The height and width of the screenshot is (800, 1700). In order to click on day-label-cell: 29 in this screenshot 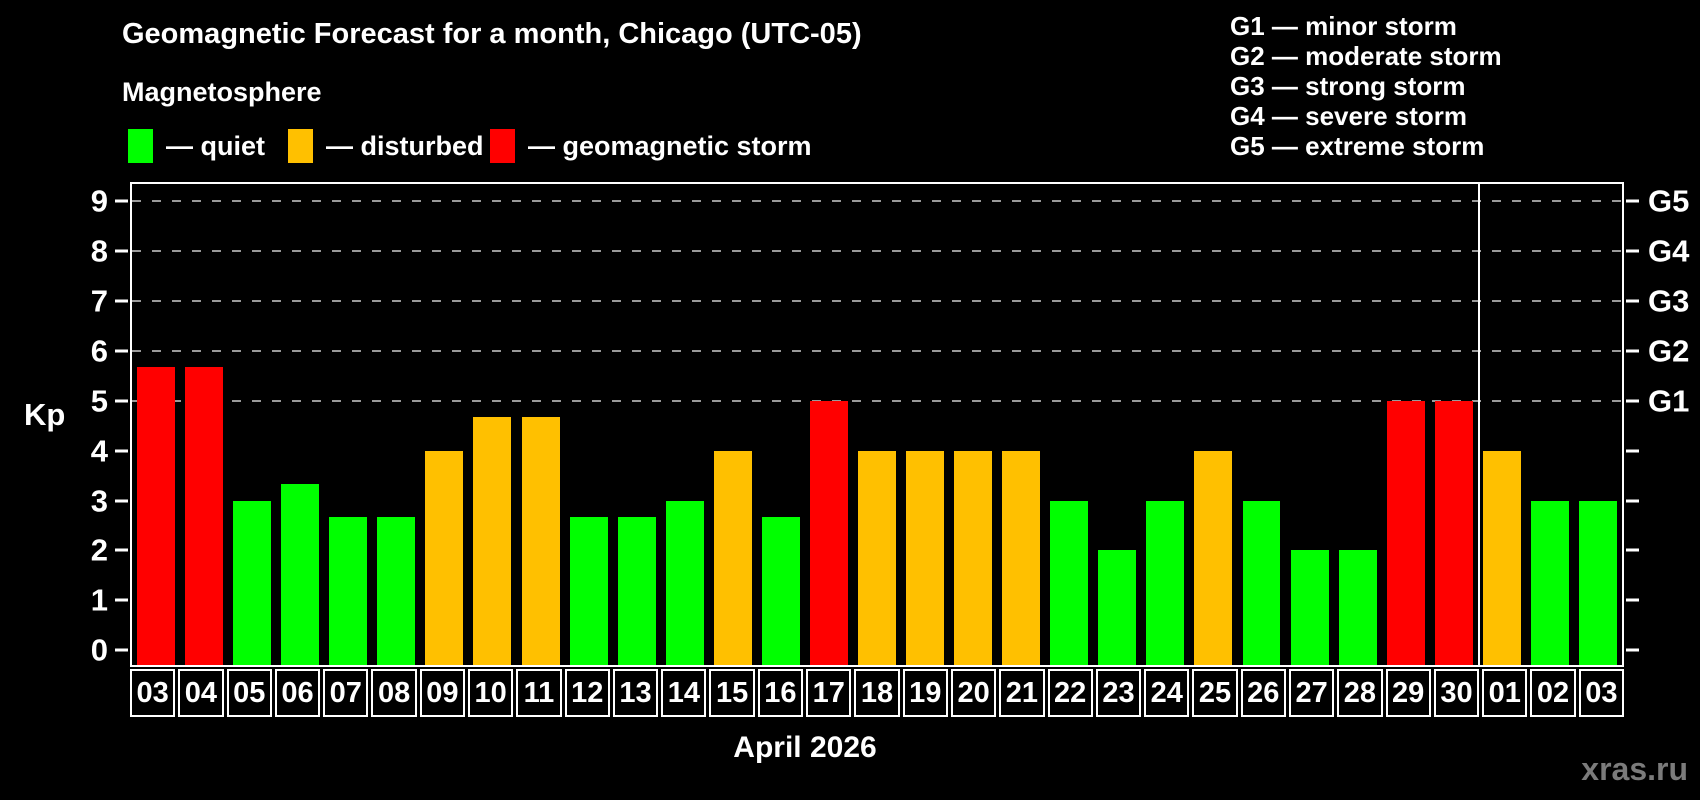, I will do `click(1408, 693)`.